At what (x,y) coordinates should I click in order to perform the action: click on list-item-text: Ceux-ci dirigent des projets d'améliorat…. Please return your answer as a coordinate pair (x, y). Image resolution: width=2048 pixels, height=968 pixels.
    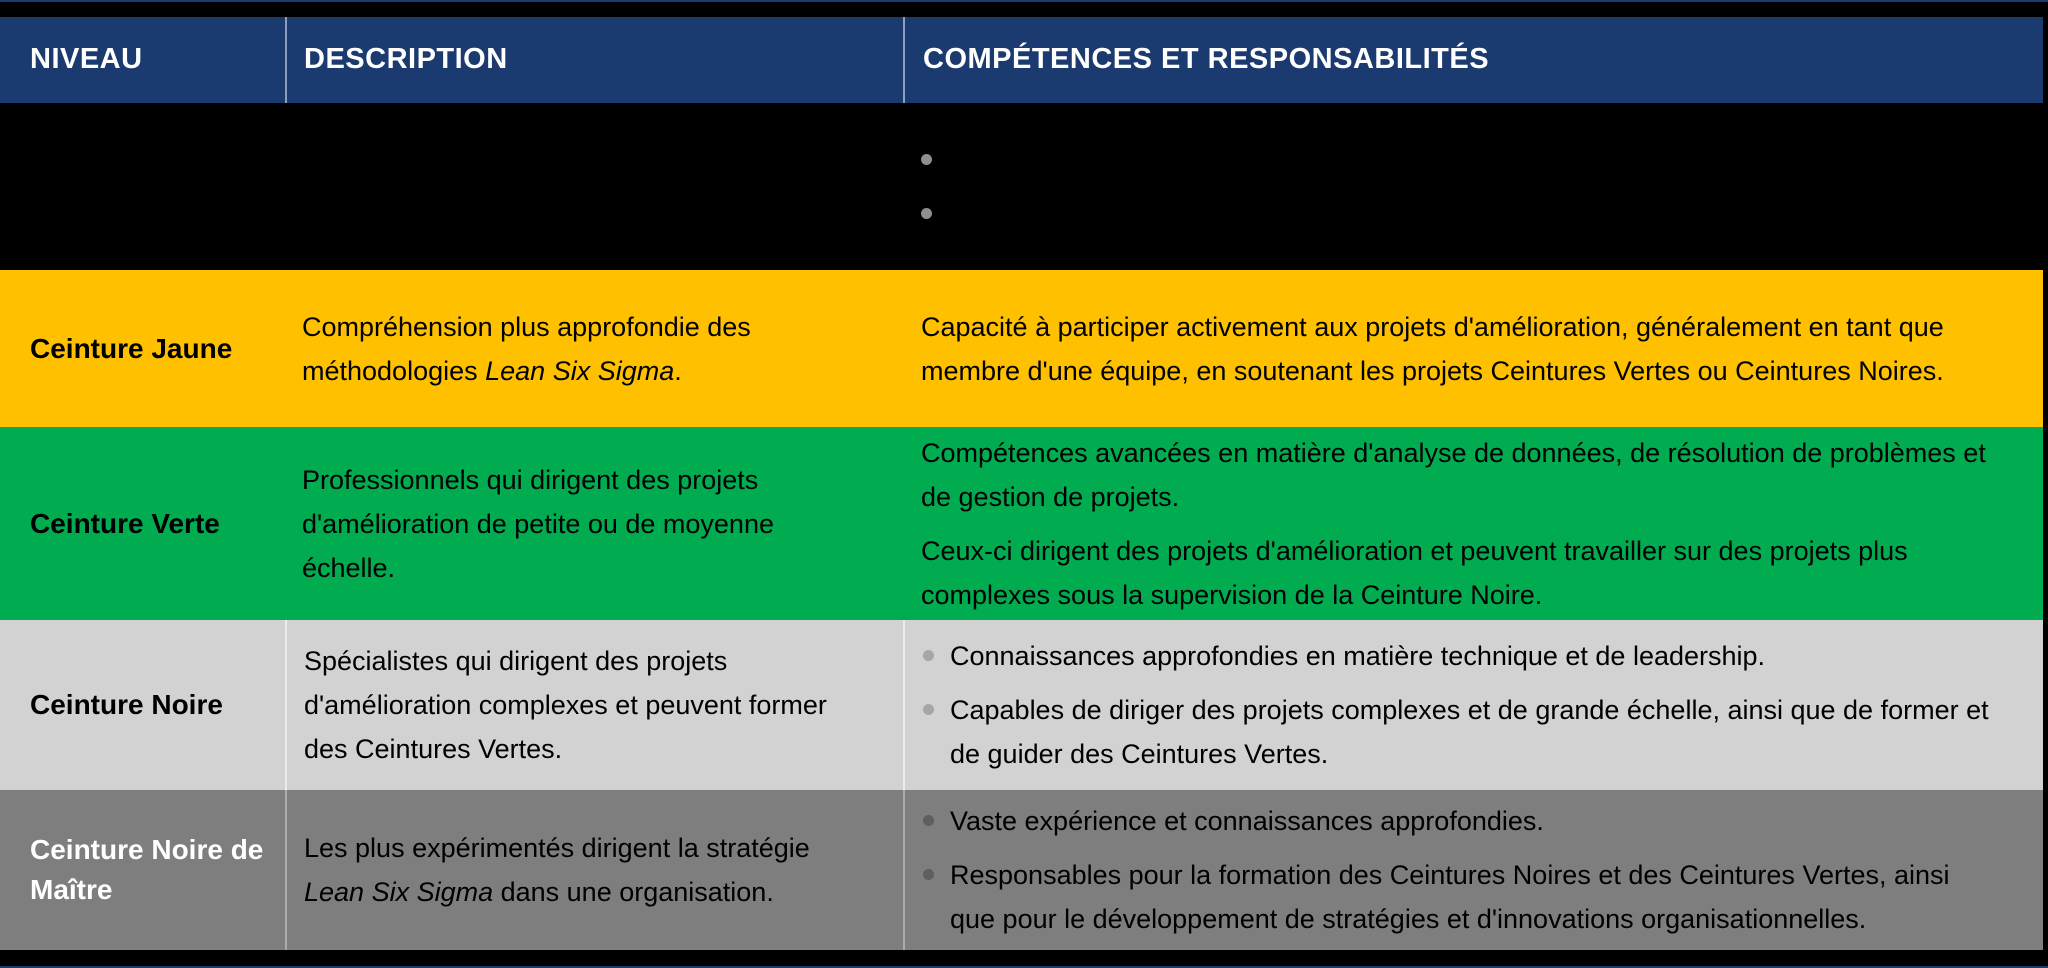
    Looking at the image, I should click on (1414, 572).